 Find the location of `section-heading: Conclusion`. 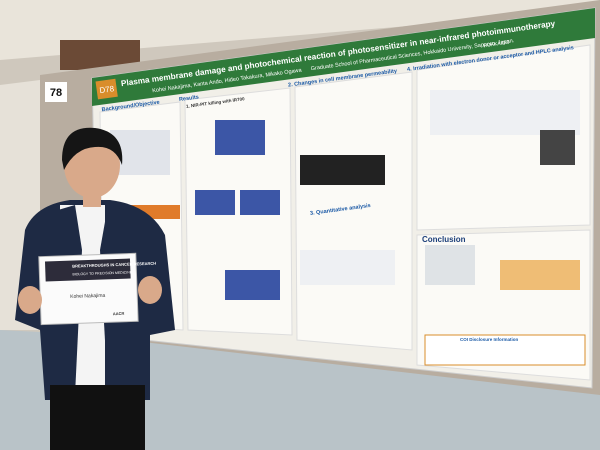

section-heading: Conclusion is located at coordinates (444, 239).